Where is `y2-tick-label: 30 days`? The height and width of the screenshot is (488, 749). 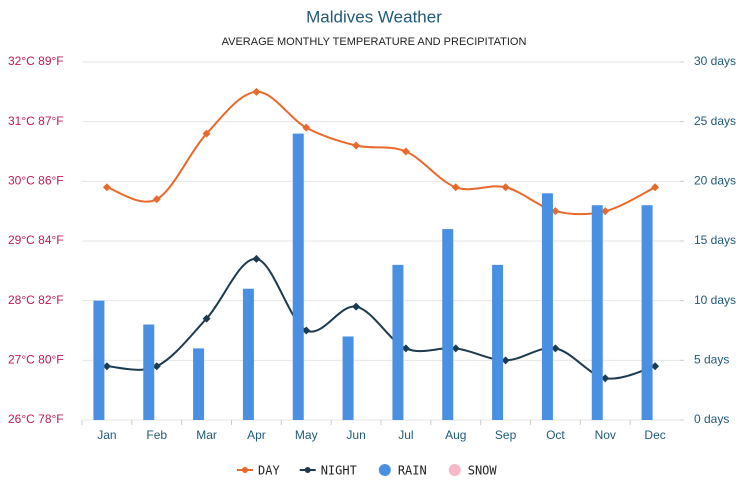
y2-tick-label: 30 days is located at coordinates (715, 61).